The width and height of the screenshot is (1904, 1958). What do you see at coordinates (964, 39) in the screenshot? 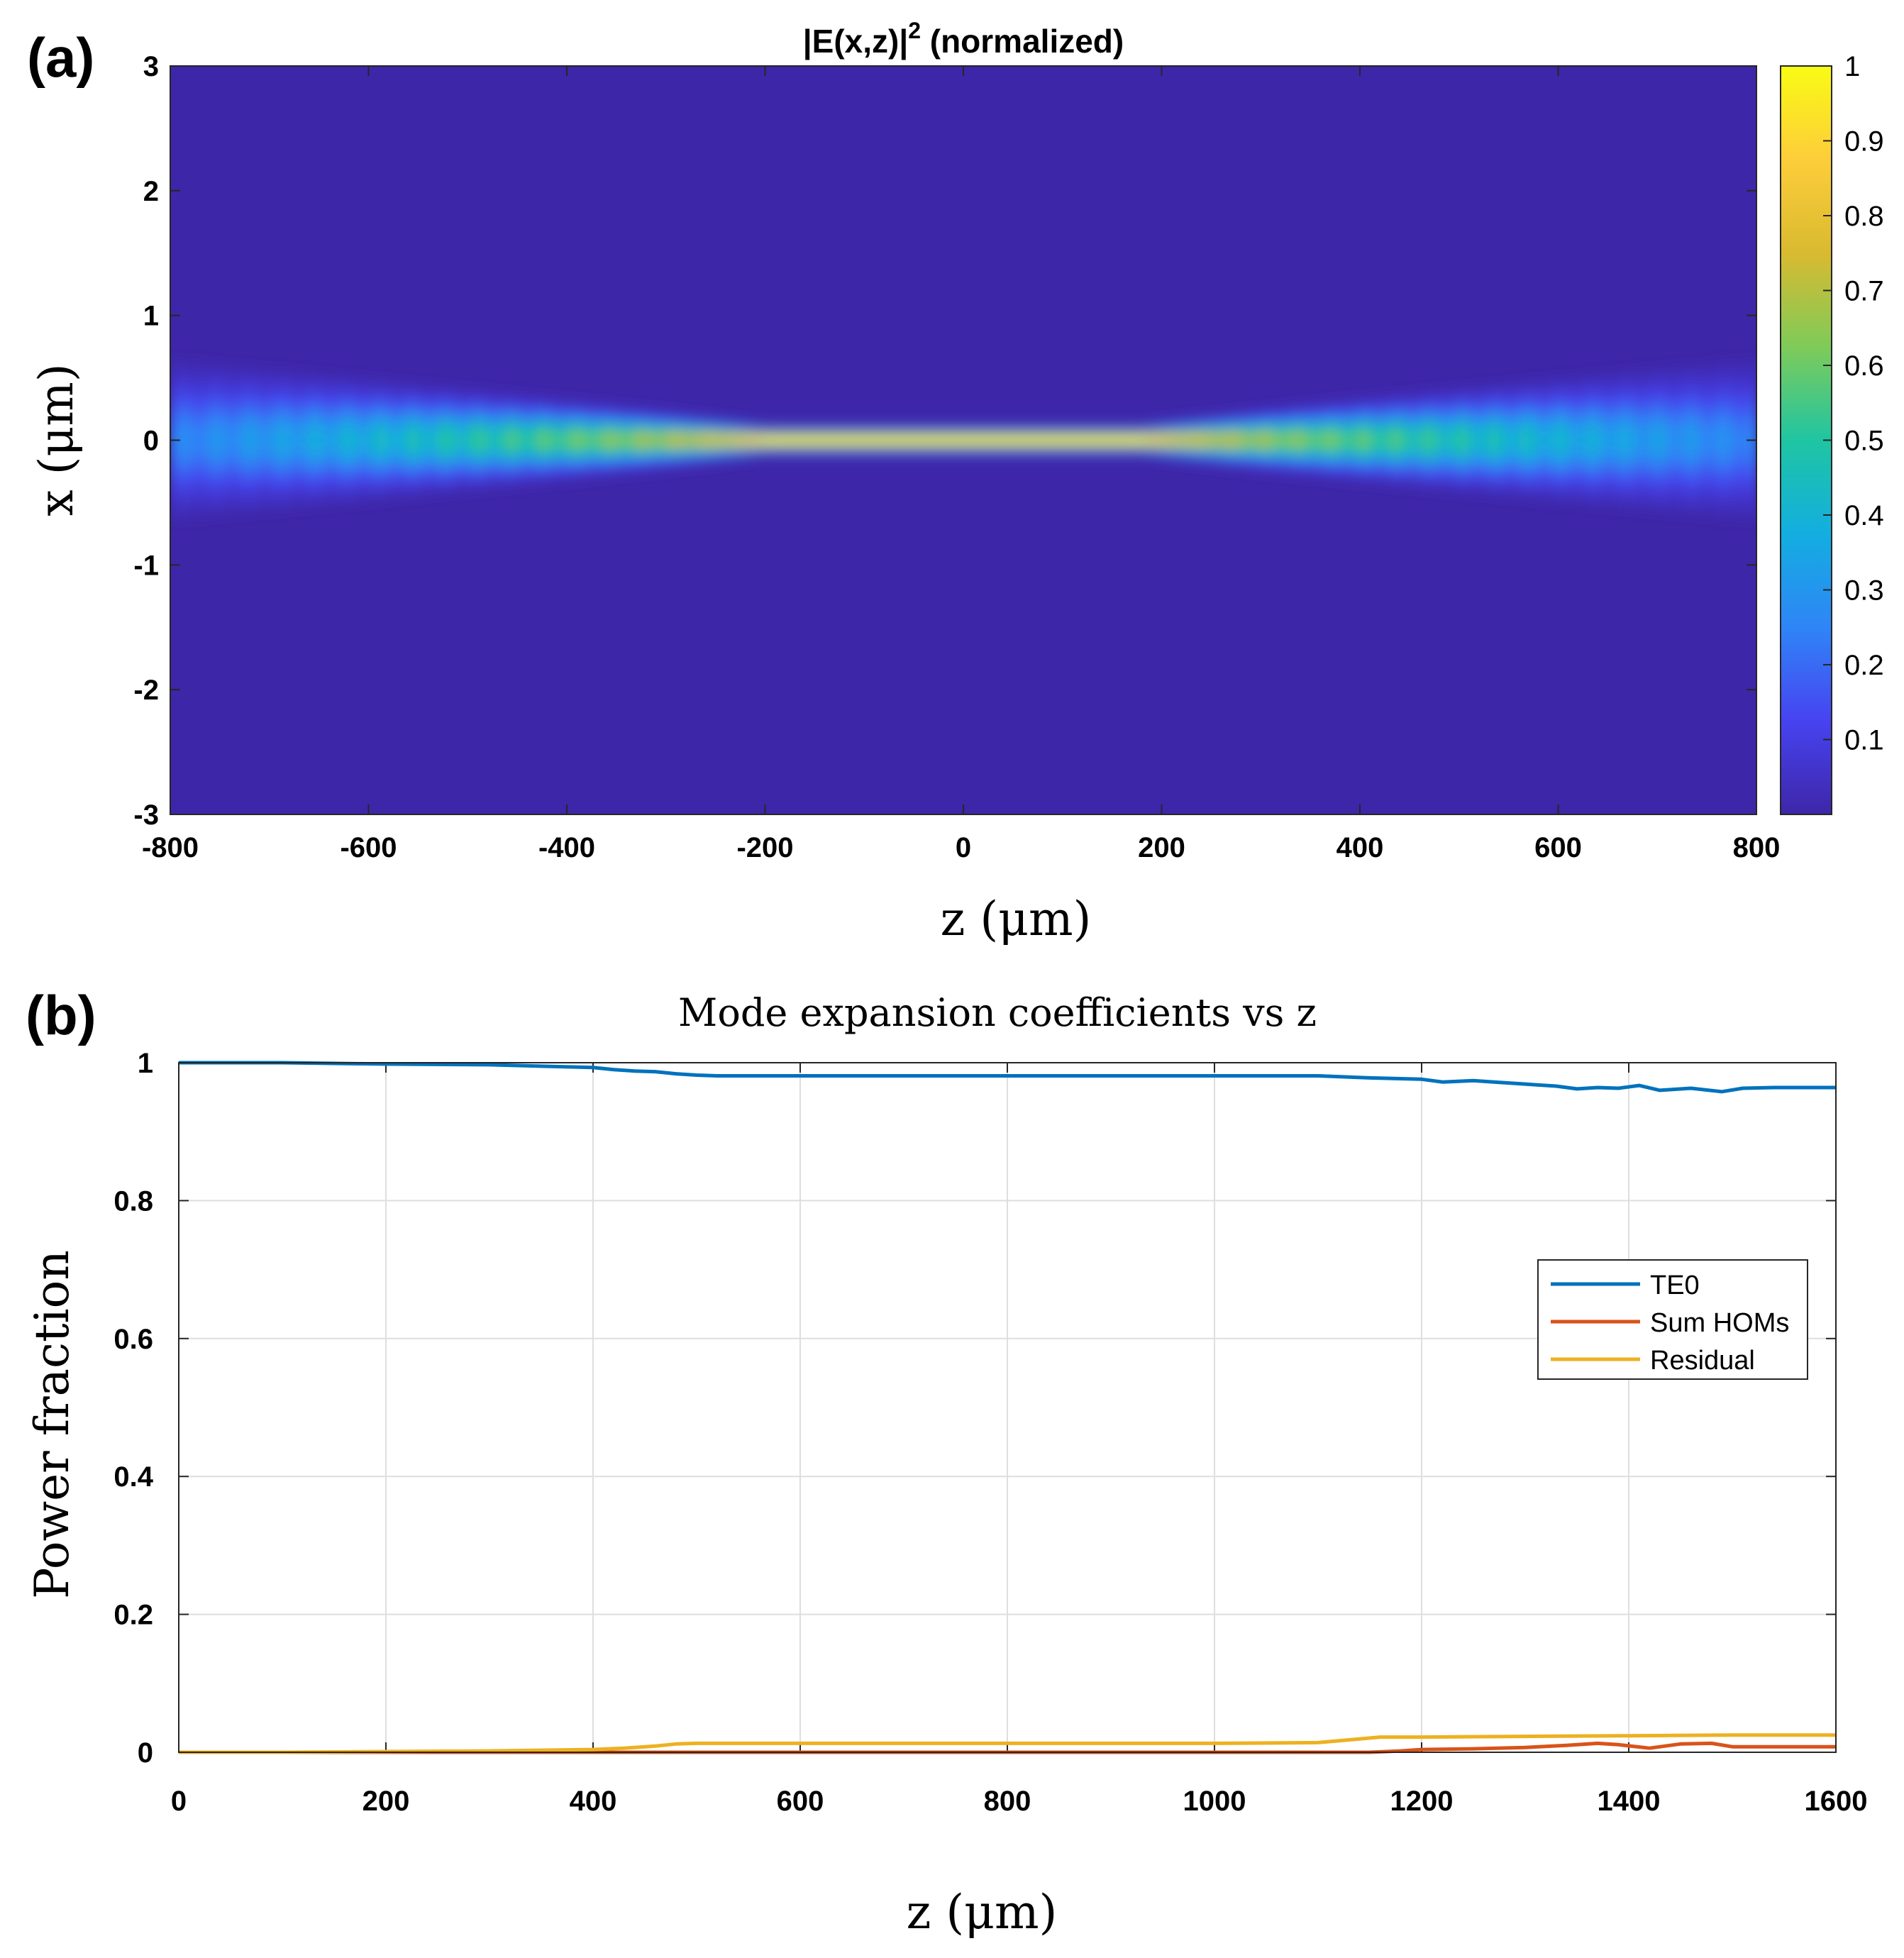
I see `panel-a-title: |E(x,z)|2 (normalized)` at bounding box center [964, 39].